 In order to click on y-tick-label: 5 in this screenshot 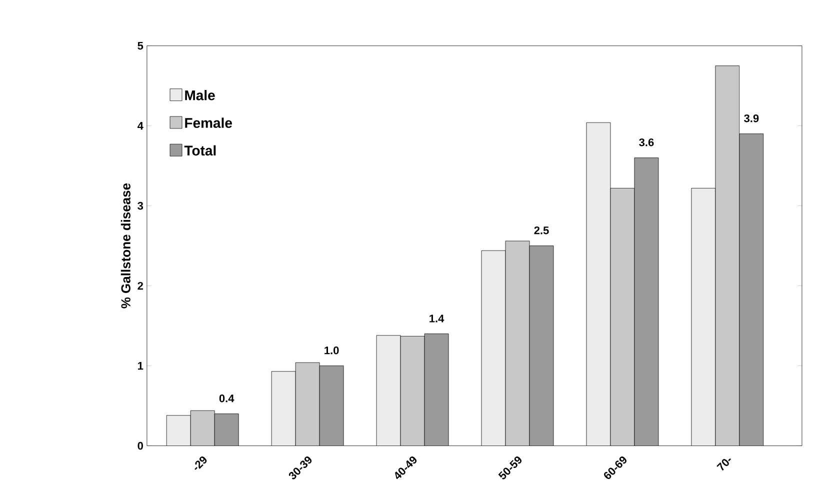, I will do `click(141, 46)`.